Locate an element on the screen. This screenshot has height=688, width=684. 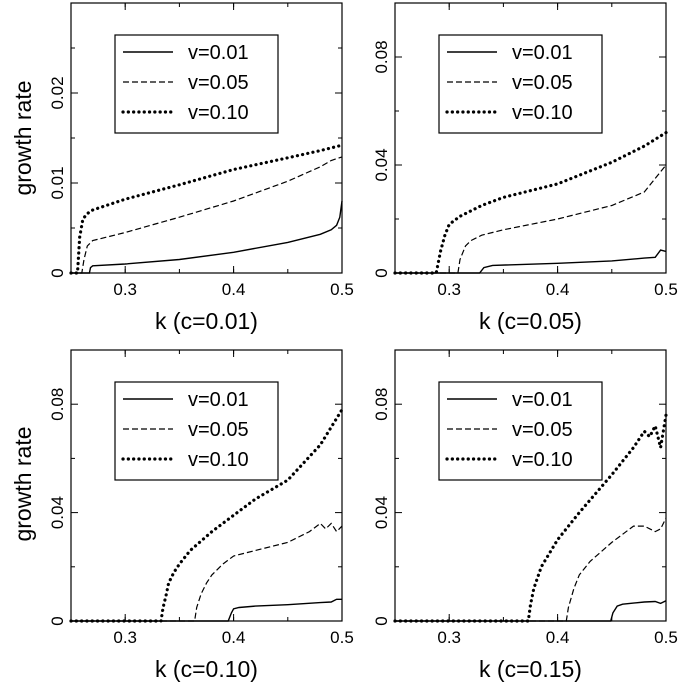
y-tick-label: 0.01 is located at coordinates (57, 182).